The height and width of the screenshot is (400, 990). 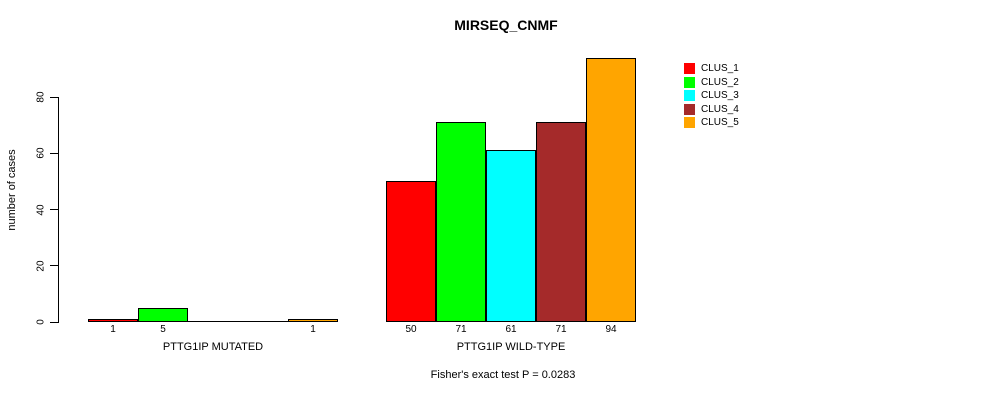 What do you see at coordinates (213, 347) in the screenshot?
I see `group-label-mutated: PTTG1IP MUTATED` at bounding box center [213, 347].